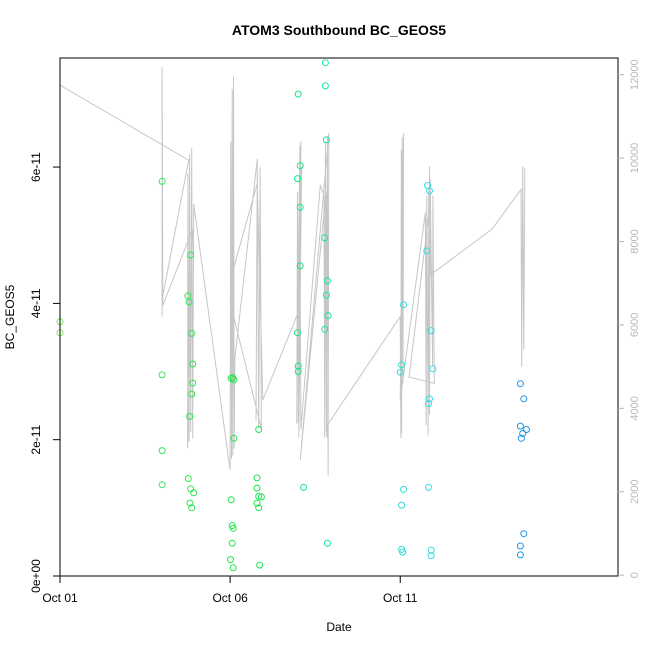  Describe the element at coordinates (36, 439) in the screenshot. I see `y-tick-label: 2e-11` at that location.